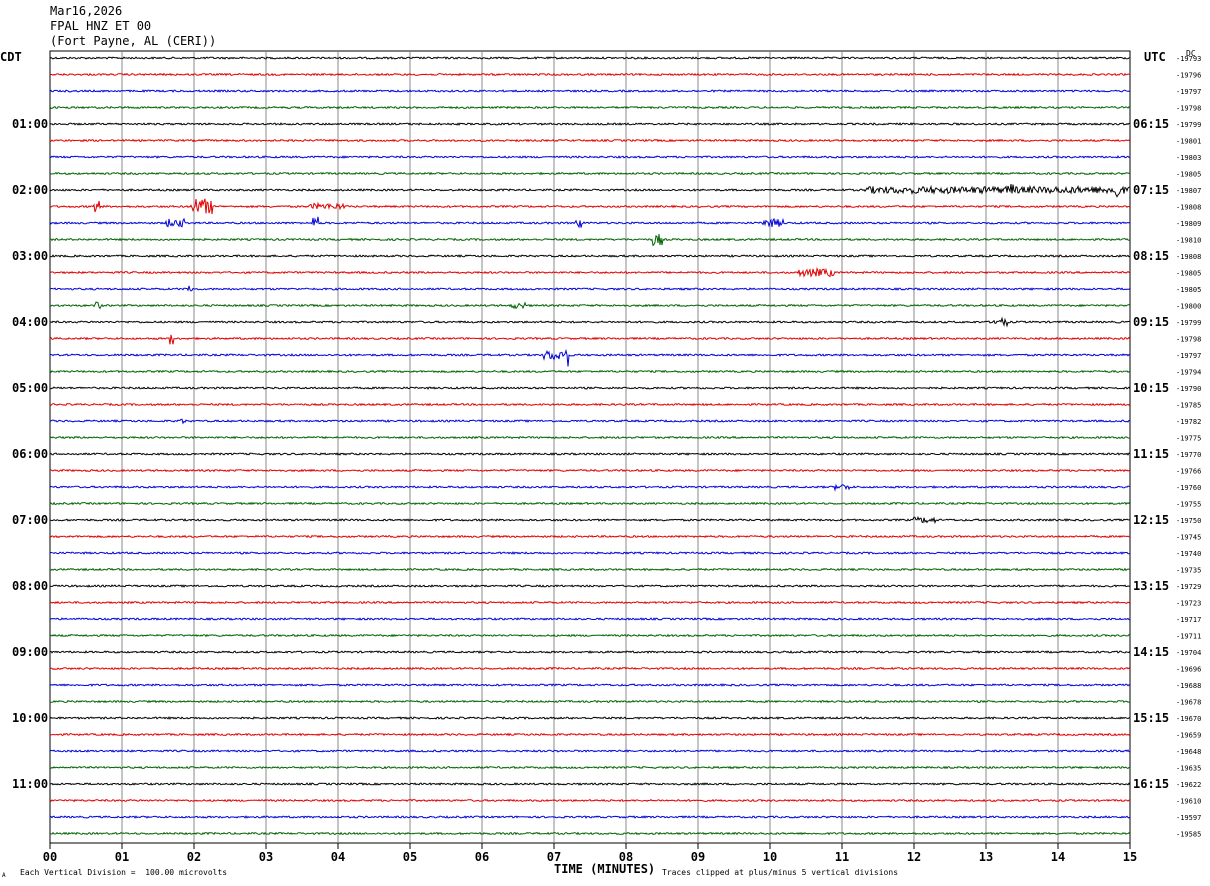 The image size is (1210, 886). Describe the element at coordinates (30, 256) in the screenshot. I see `left-time-label: 03:00` at that location.